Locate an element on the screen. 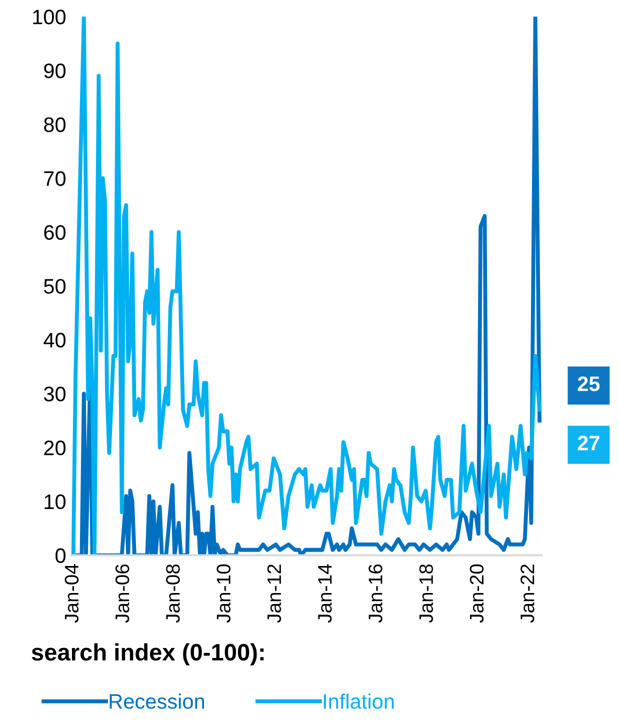  legend-label: Inflation is located at coordinates (359, 701).